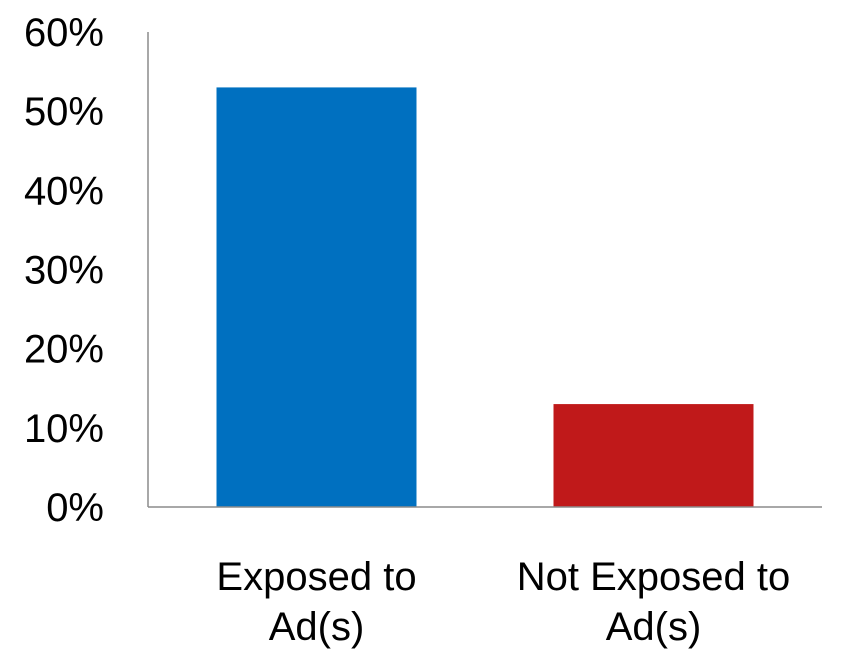 Image resolution: width=842 pixels, height=654 pixels. I want to click on y-axis: 0% 10% 20% 30% 40% 50% 60%, so click(86, 270).